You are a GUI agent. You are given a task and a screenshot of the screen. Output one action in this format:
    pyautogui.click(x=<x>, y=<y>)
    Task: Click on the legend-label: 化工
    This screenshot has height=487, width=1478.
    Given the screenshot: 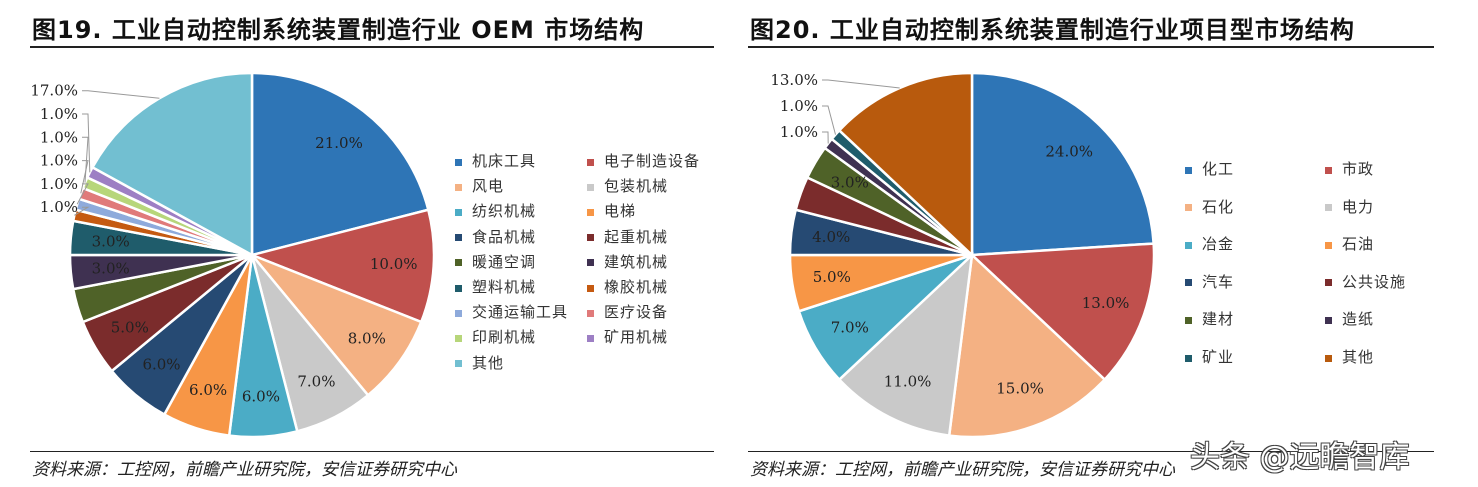 What is the action you would take?
    pyautogui.click(x=1218, y=169)
    